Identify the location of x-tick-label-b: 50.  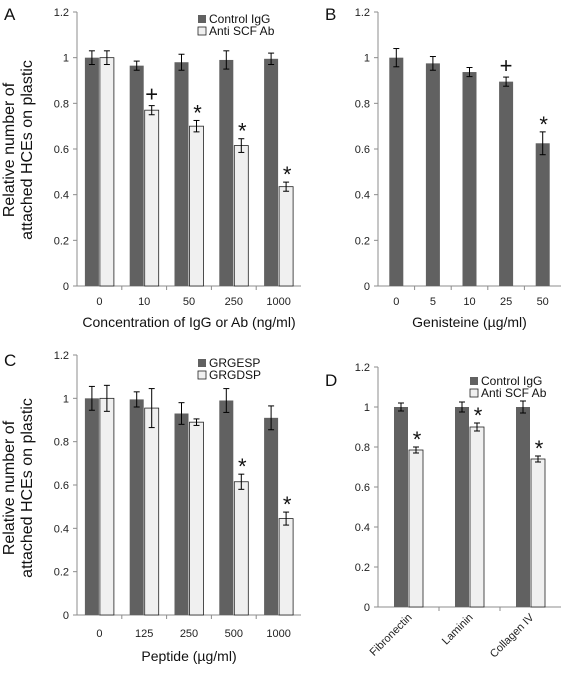
(543, 302).